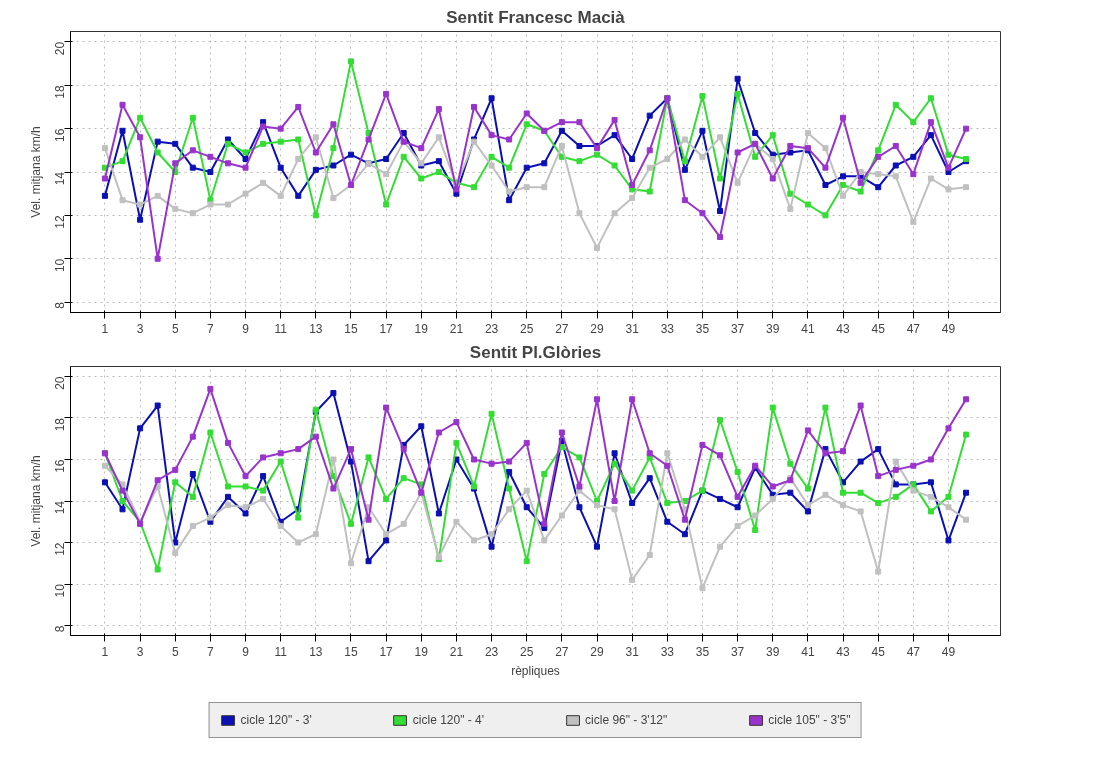  I want to click on chart-title: Sentit Francesc Macià, so click(536, 17).